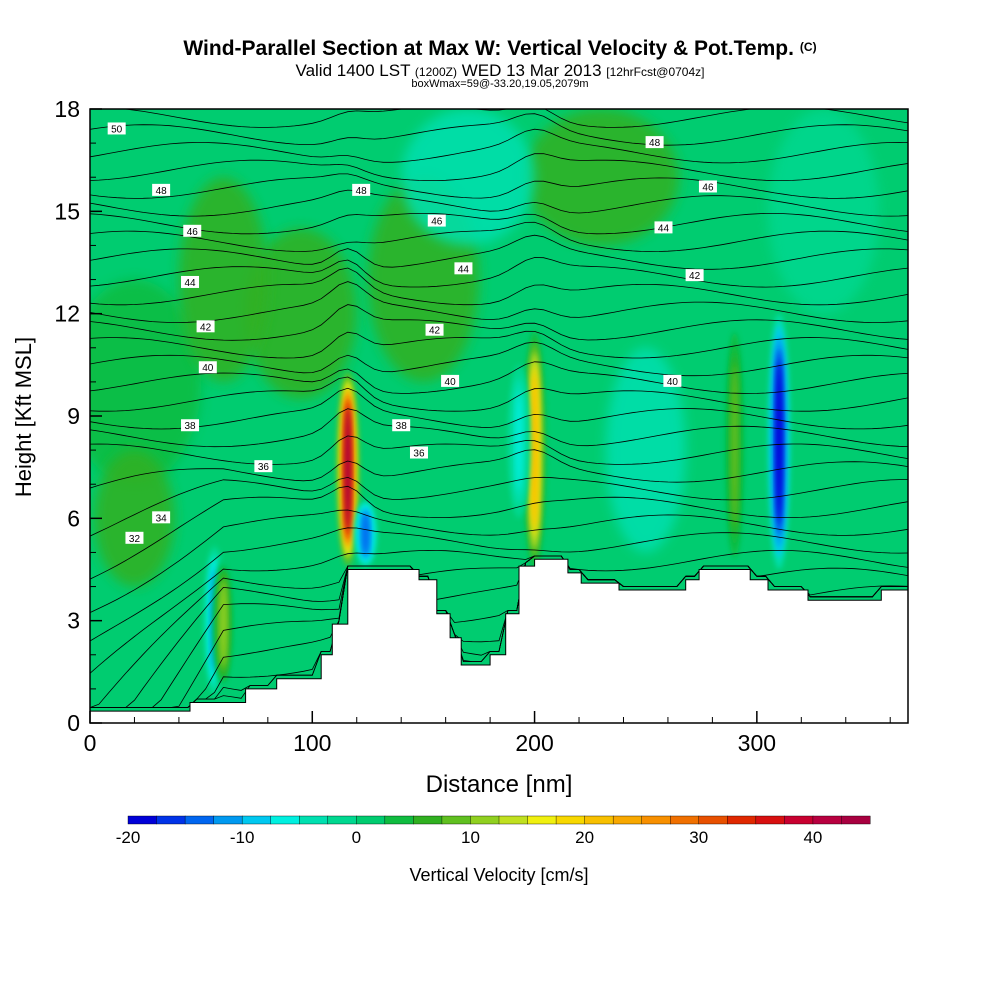  What do you see at coordinates (698, 837) in the screenshot?
I see `colorbar-tick-label: 30` at bounding box center [698, 837].